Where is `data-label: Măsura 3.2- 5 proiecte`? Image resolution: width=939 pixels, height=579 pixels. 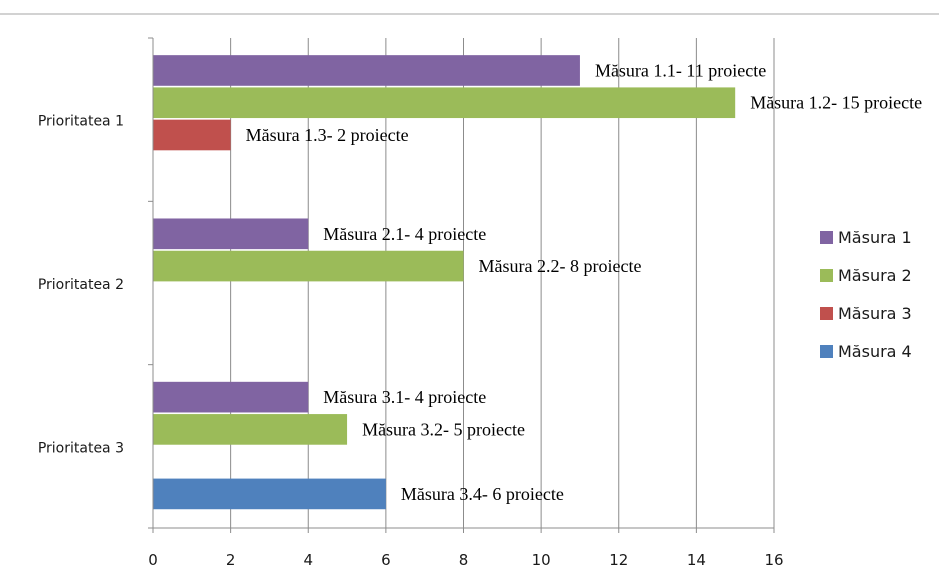
data-label: Măsura 3.2- 5 proiecte is located at coordinates (443, 429).